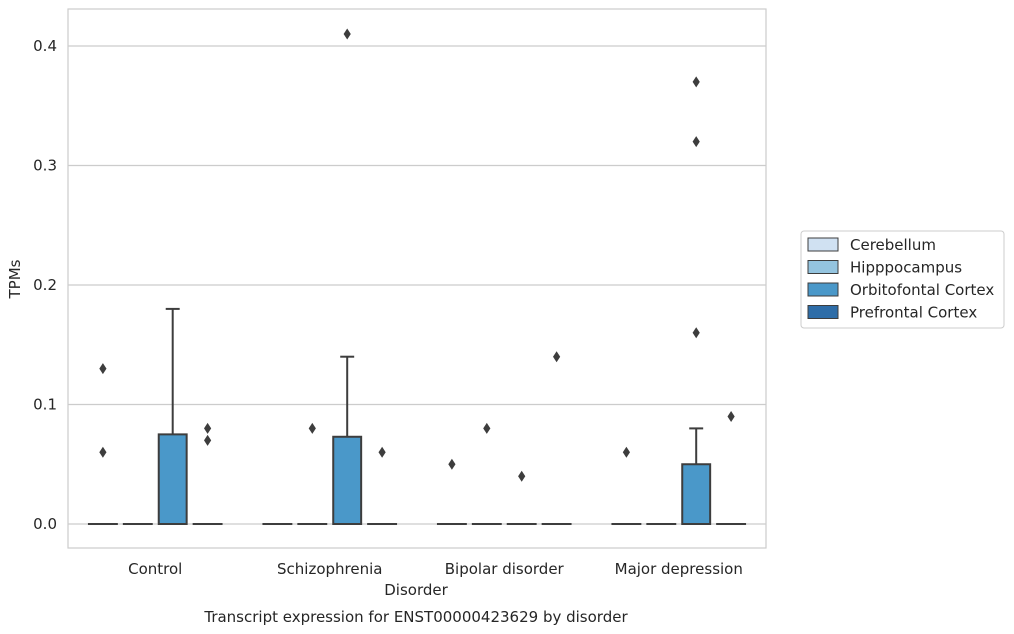  What do you see at coordinates (913, 313) in the screenshot?
I see `legend-label: Prefrontal Cortex` at bounding box center [913, 313].